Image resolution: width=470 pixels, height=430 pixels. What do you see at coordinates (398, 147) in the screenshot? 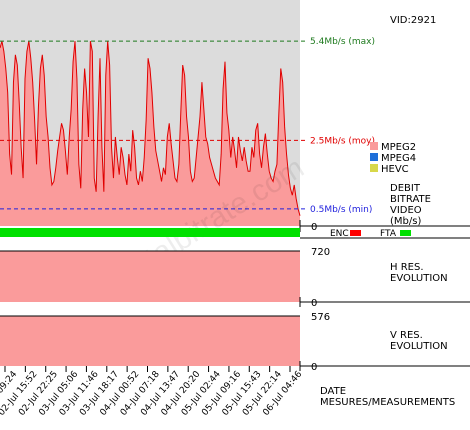
I see `legend-label-mpeg2: MPEG2` at bounding box center [398, 147].